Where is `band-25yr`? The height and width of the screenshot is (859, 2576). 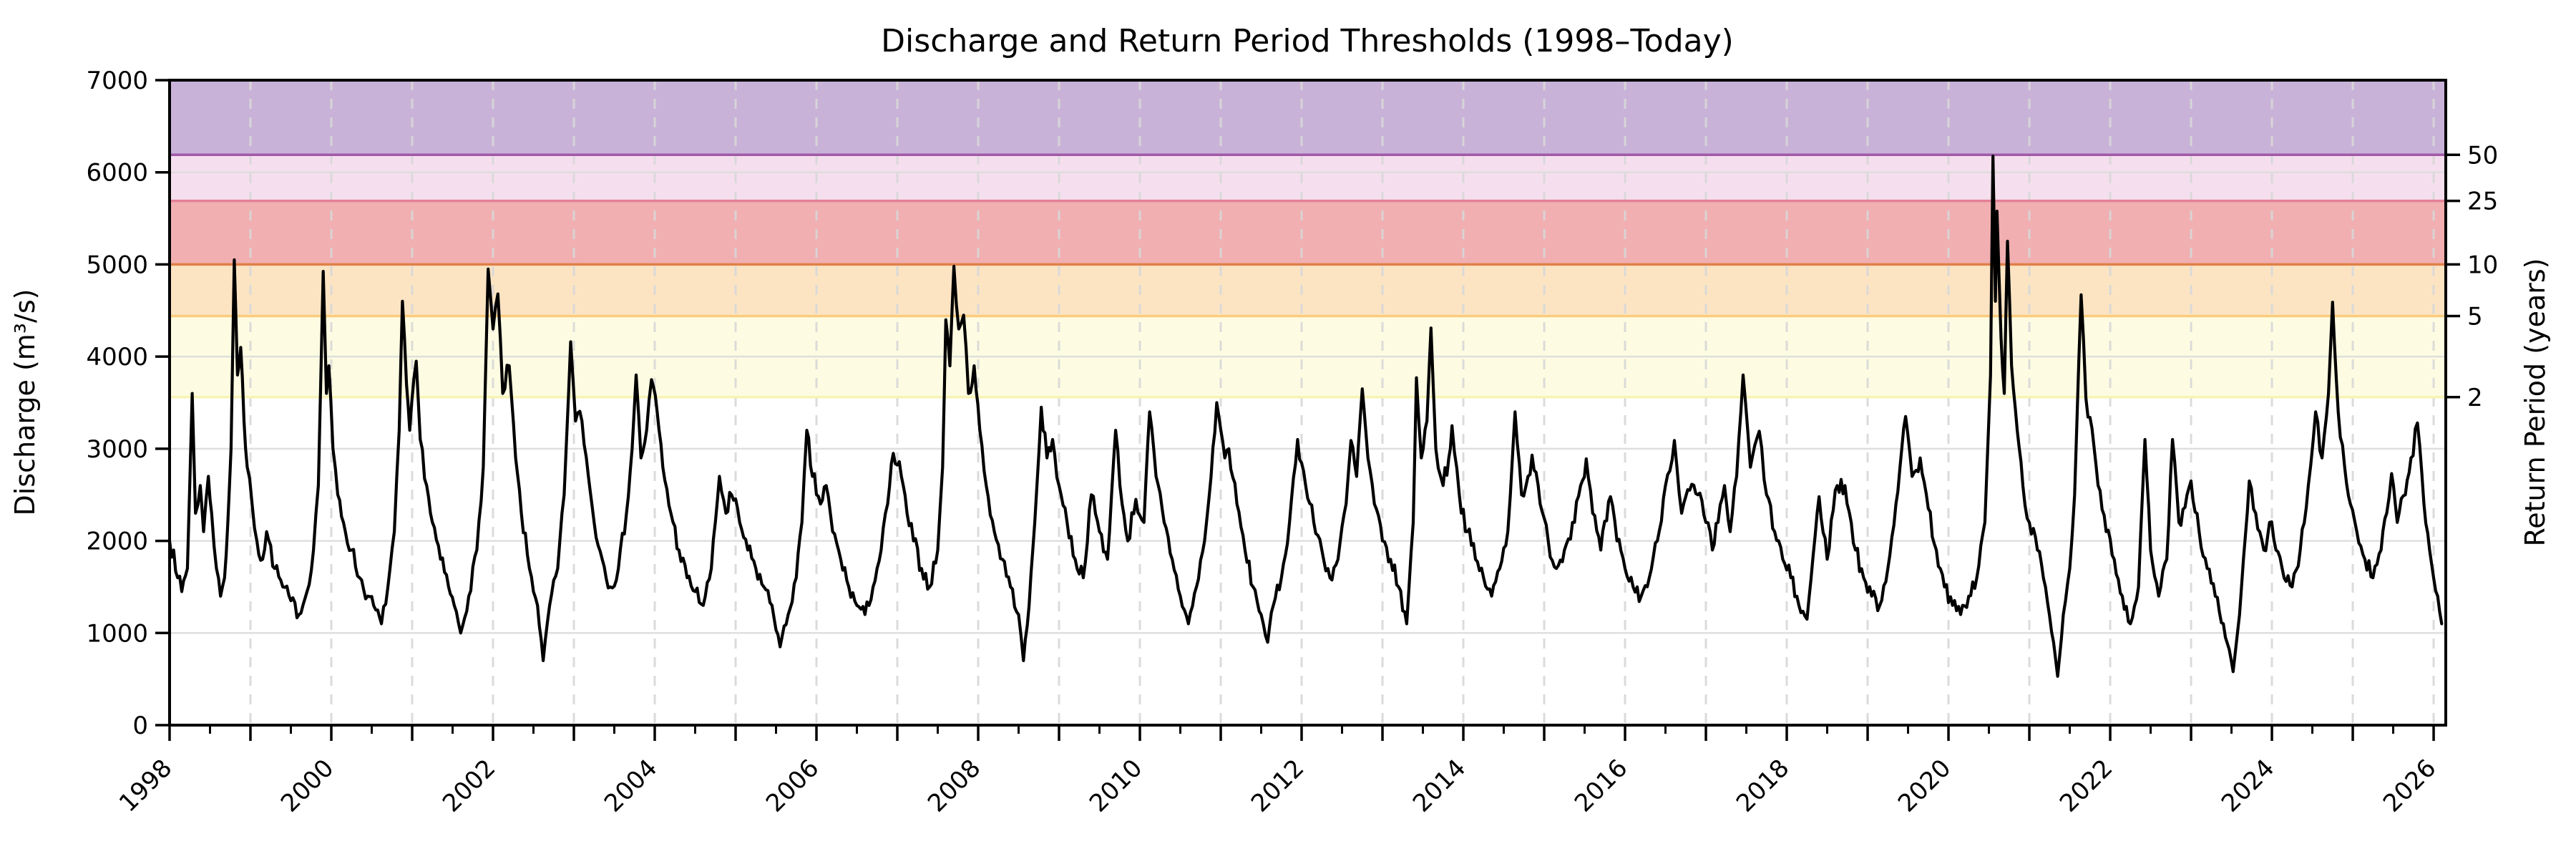
band-25yr is located at coordinates (1308, 178).